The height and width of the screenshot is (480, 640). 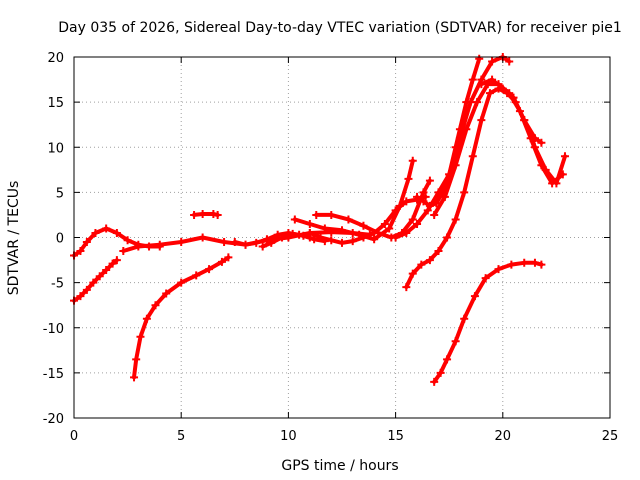 What do you see at coordinates (57, 284) in the screenshot?
I see `y-tick-label: -5` at bounding box center [57, 284].